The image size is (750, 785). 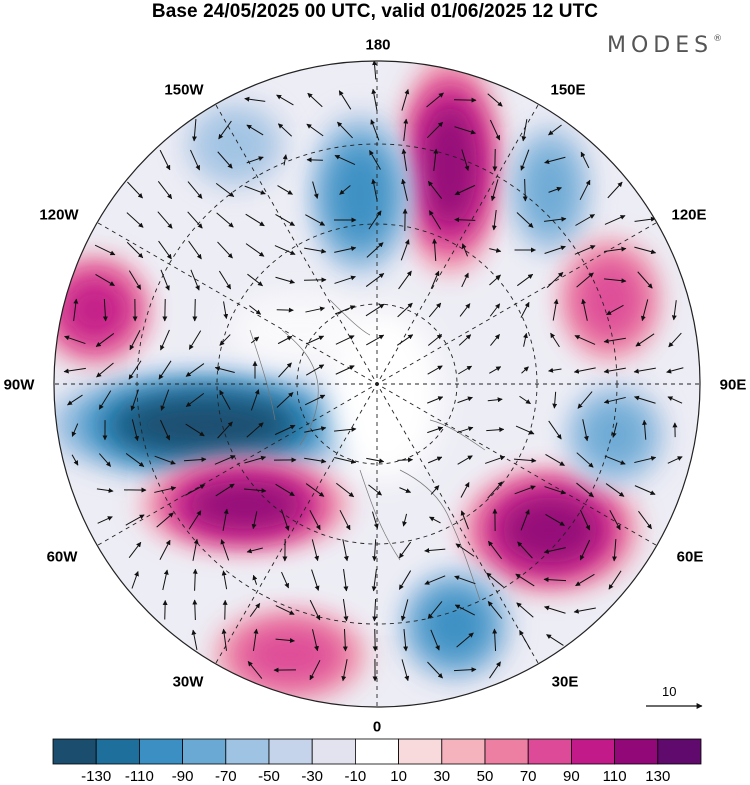 What do you see at coordinates (377, 45) in the screenshot?
I see `lon-label-180: 180` at bounding box center [377, 45].